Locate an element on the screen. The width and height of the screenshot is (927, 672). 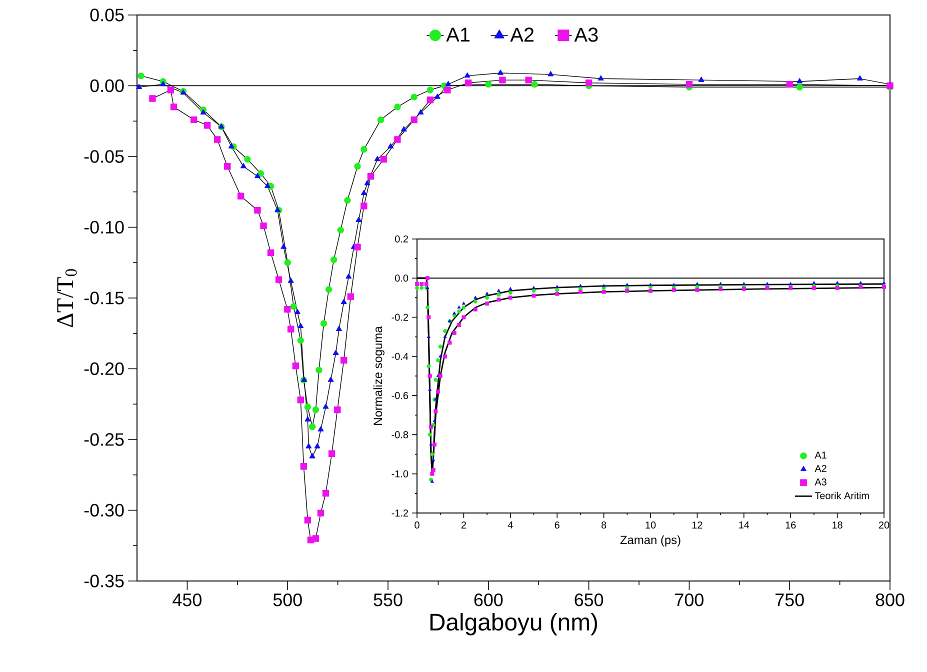
y-axis-title: Normalize soguma is located at coordinates (378, 375).